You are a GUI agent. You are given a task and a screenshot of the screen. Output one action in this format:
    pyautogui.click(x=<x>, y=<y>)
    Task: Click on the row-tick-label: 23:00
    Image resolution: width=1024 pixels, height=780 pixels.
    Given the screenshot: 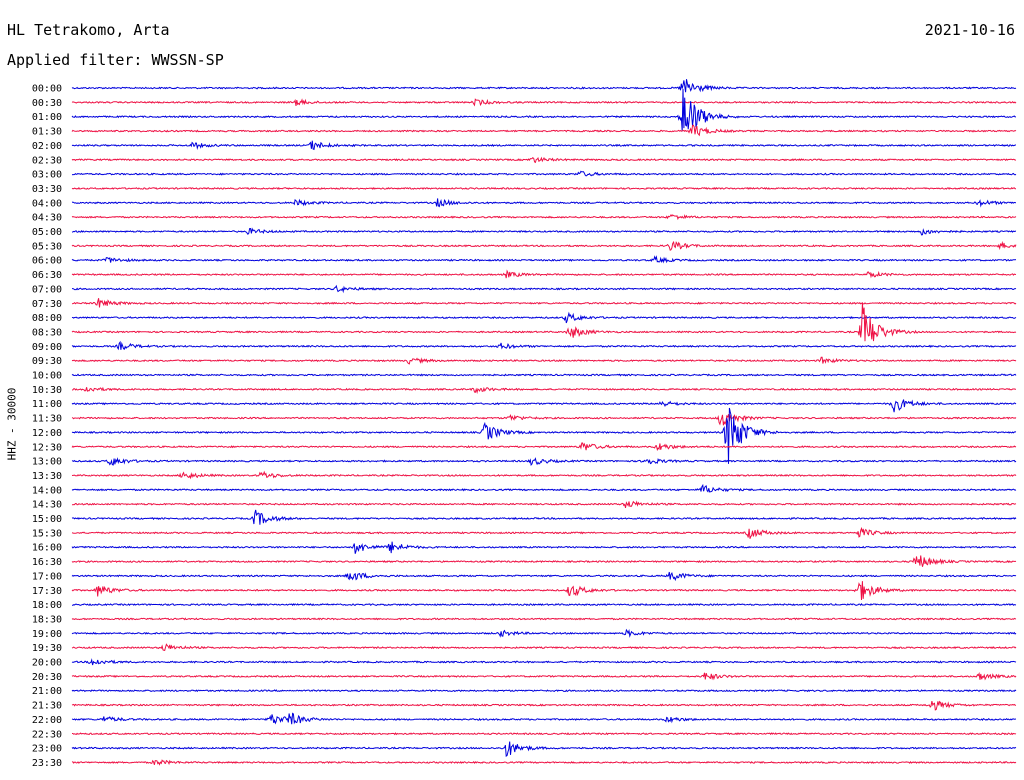 What is the action you would take?
    pyautogui.click(x=47, y=749)
    